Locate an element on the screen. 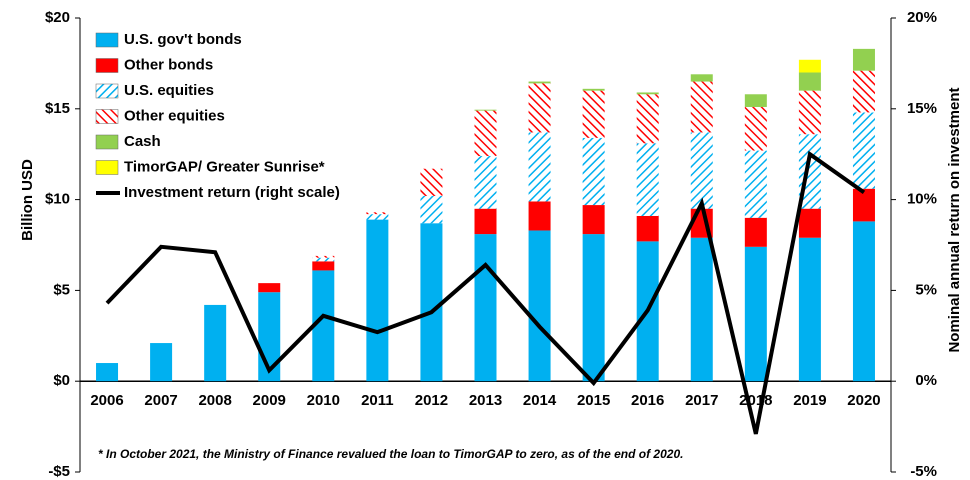  x-tick-label: 2010 is located at coordinates (323, 400).